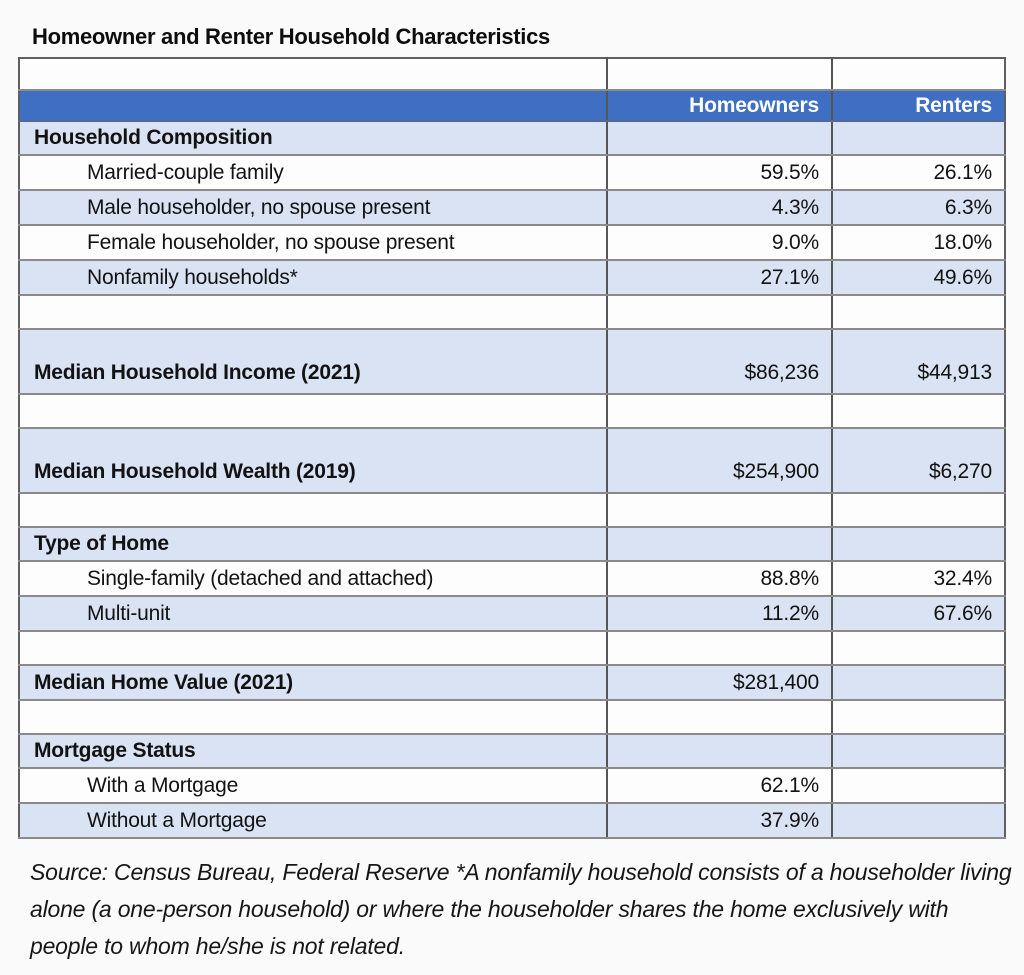 Image resolution: width=1024 pixels, height=975 pixels. What do you see at coordinates (313, 579) in the screenshot?
I see `row-label: Single-family (detached and attached)` at bounding box center [313, 579].